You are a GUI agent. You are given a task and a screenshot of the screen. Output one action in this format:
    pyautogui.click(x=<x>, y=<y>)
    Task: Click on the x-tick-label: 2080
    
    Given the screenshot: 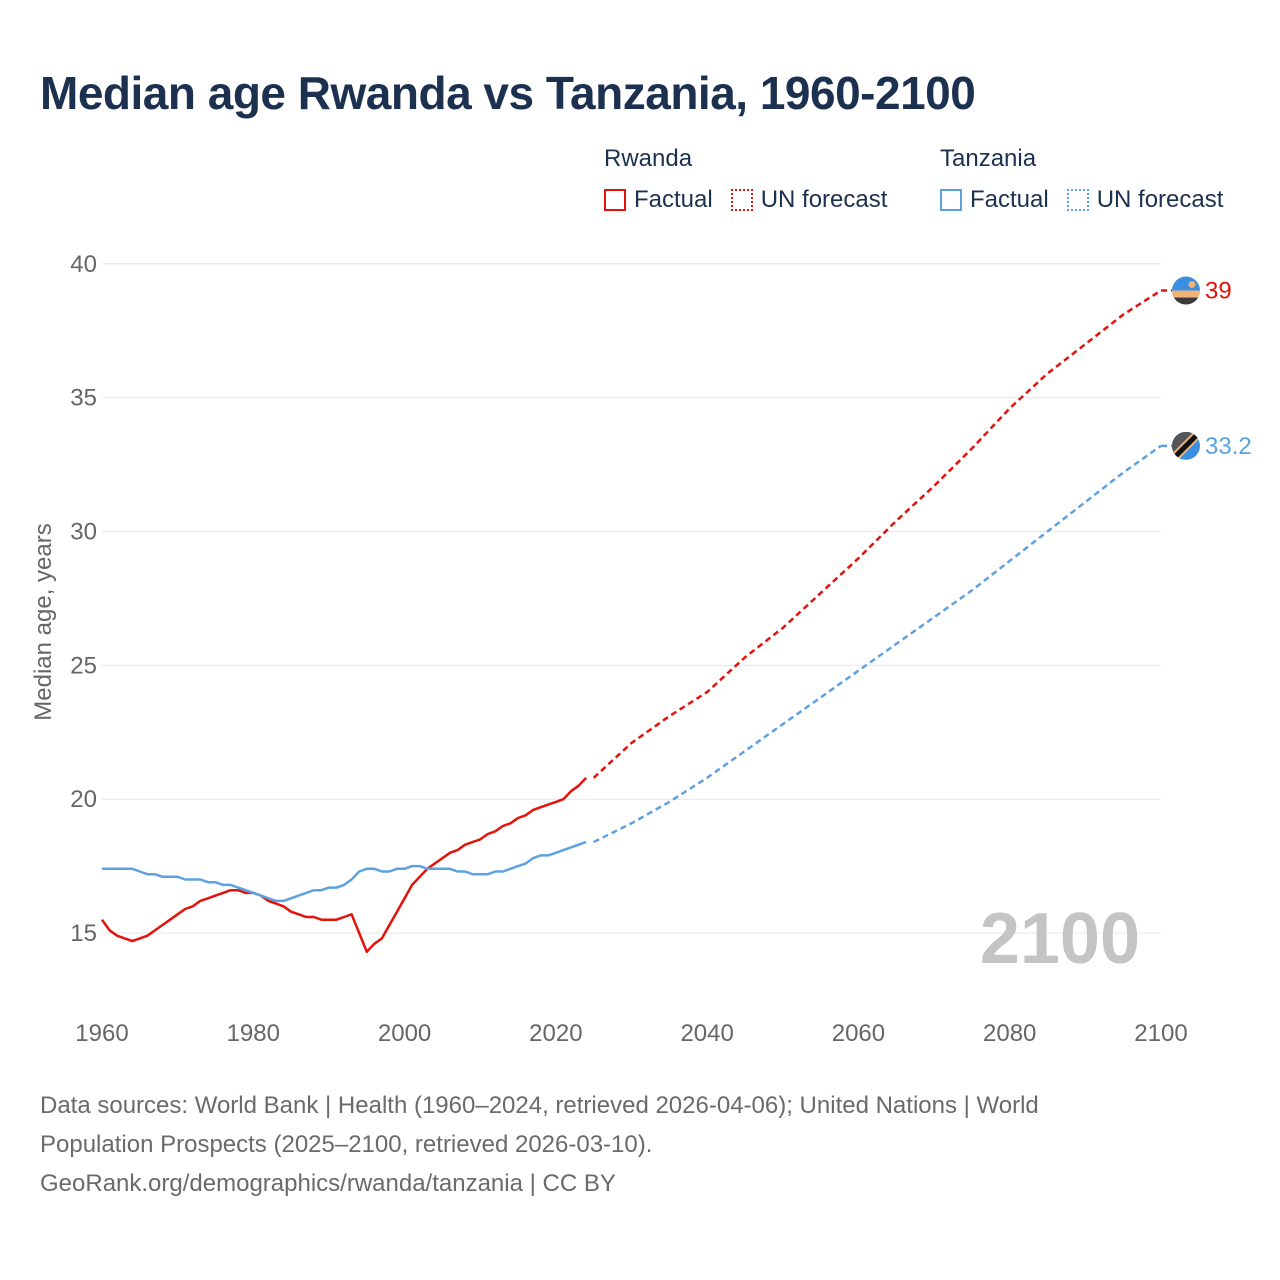 What is the action you would take?
    pyautogui.click(x=1009, y=1033)
    